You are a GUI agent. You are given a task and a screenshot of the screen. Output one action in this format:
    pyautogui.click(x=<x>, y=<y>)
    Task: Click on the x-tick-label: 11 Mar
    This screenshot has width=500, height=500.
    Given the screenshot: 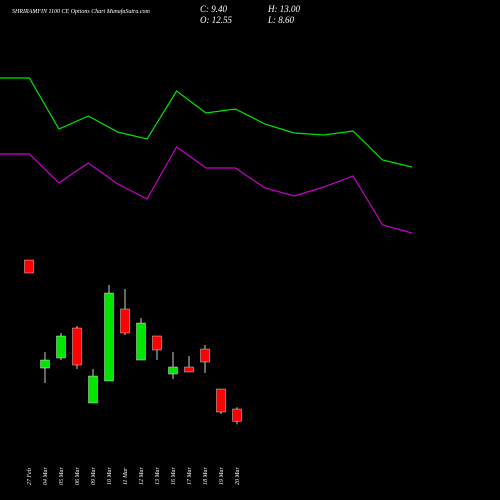 What is the action you would take?
    pyautogui.click(x=126, y=476)
    